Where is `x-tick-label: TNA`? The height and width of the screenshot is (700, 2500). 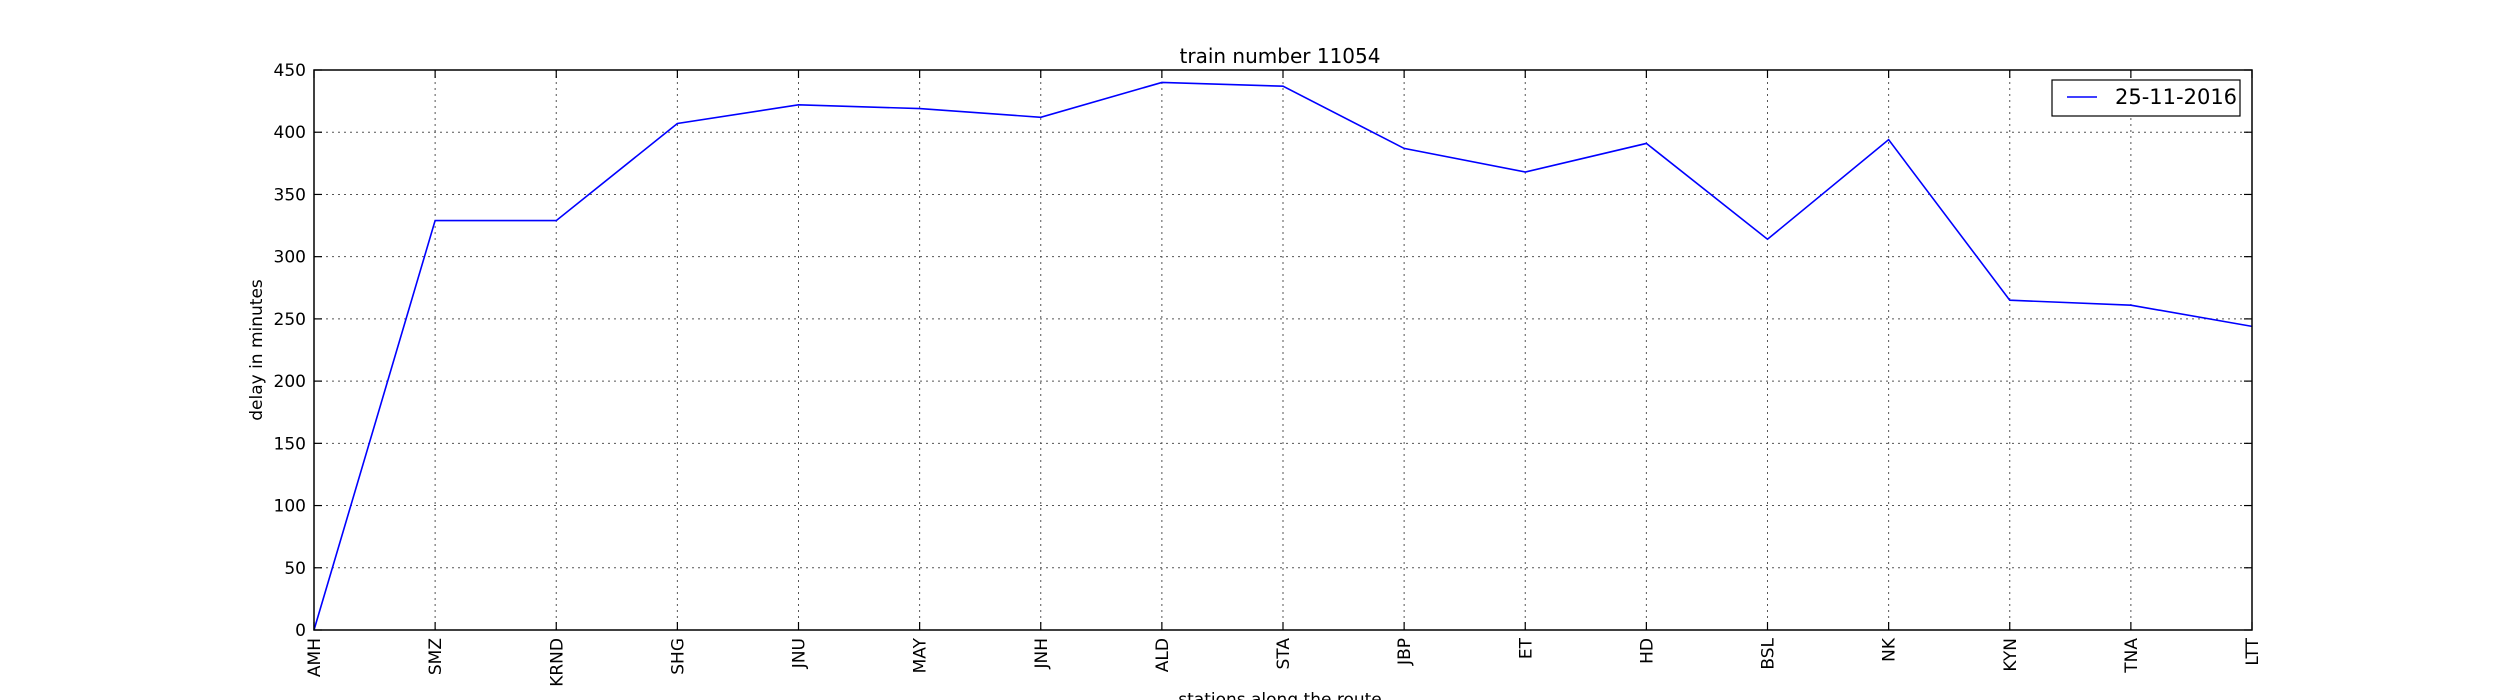 x-tick-label: TNA is located at coordinates (2132, 656).